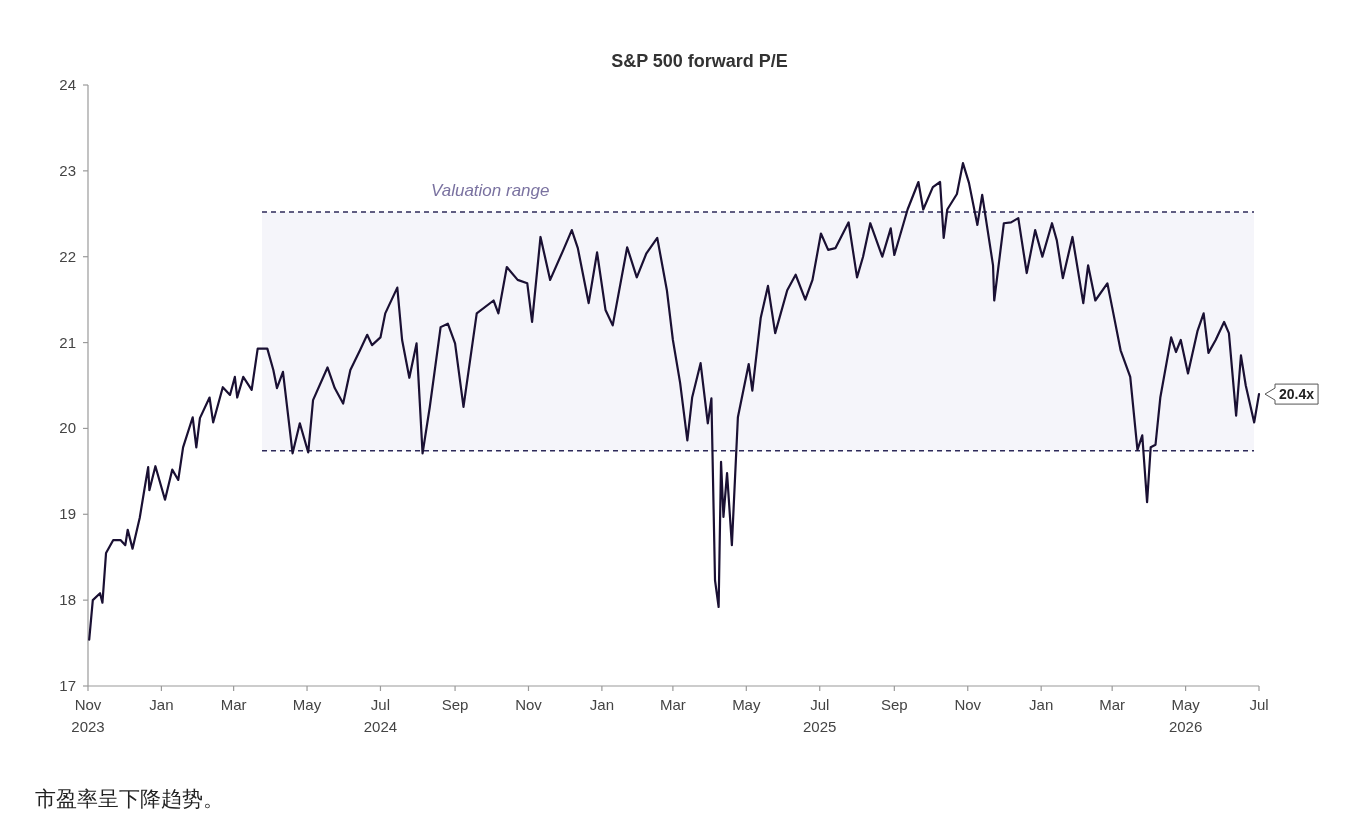 The height and width of the screenshot is (832, 1366). What do you see at coordinates (67, 600) in the screenshot?
I see `y-tick-label: 18` at bounding box center [67, 600].